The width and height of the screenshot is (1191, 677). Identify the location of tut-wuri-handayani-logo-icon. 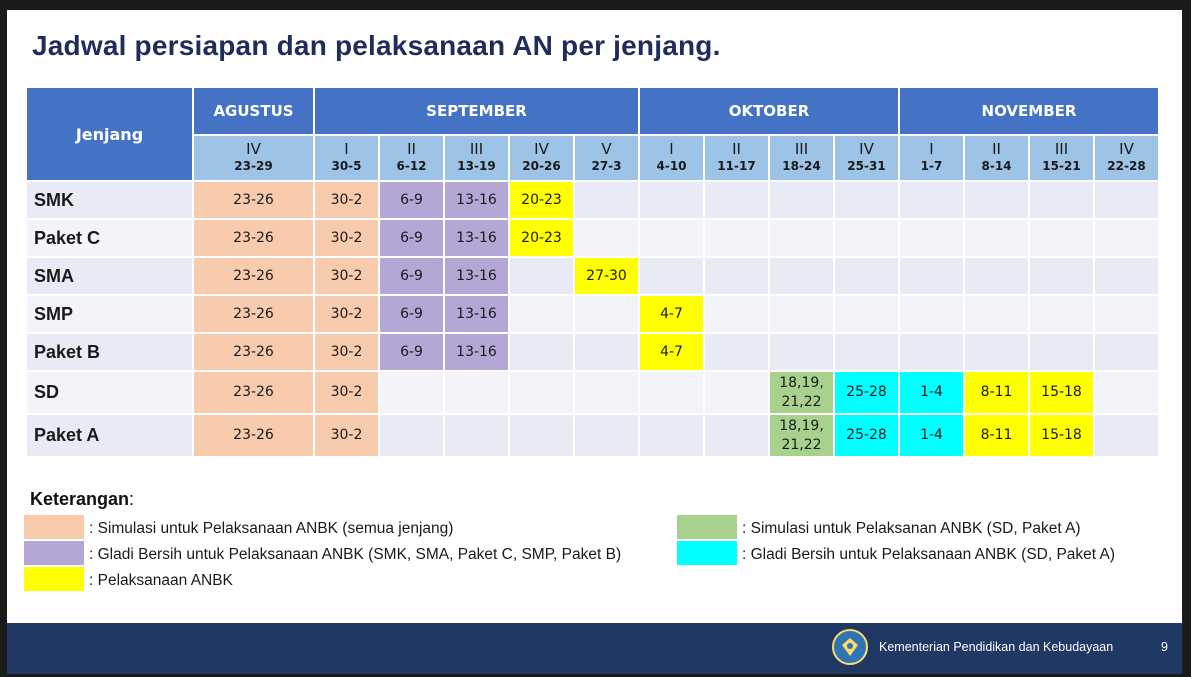
(850, 647).